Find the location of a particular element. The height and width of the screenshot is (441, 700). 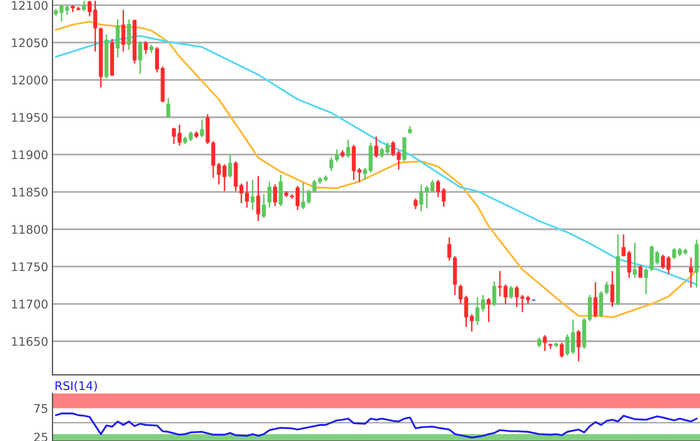

y-tick-label: 11800 is located at coordinates (30, 229).